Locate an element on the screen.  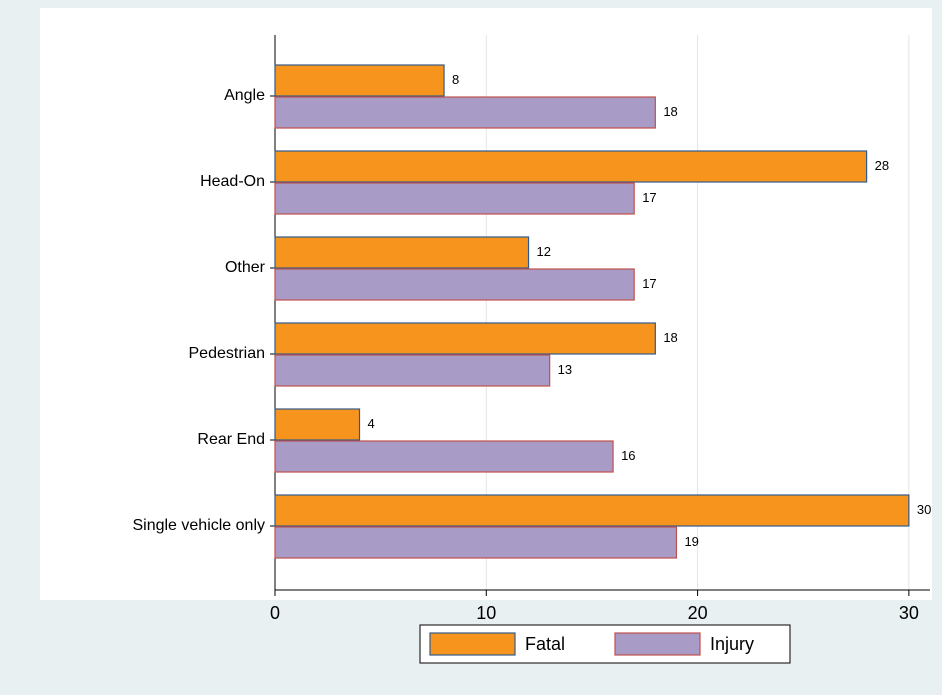
x-tick-label: 10 is located at coordinates (486, 613).